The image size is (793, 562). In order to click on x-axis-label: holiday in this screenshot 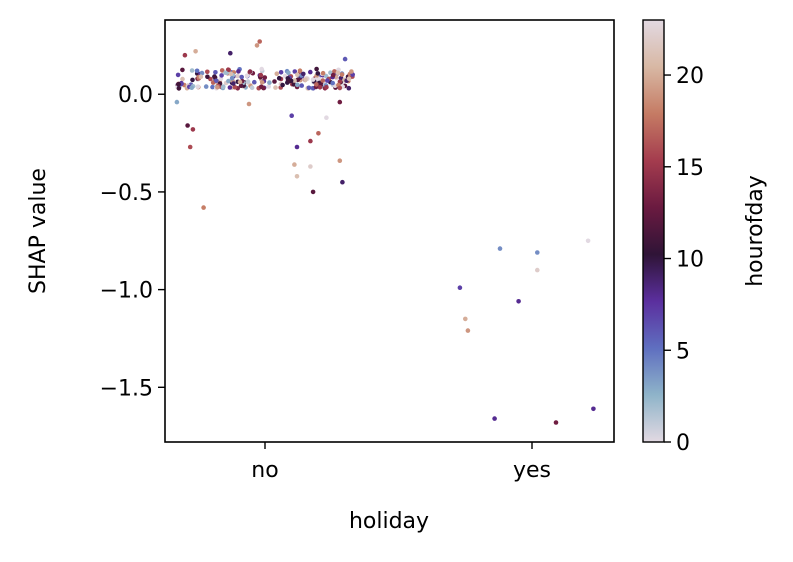, I will do `click(389, 521)`.